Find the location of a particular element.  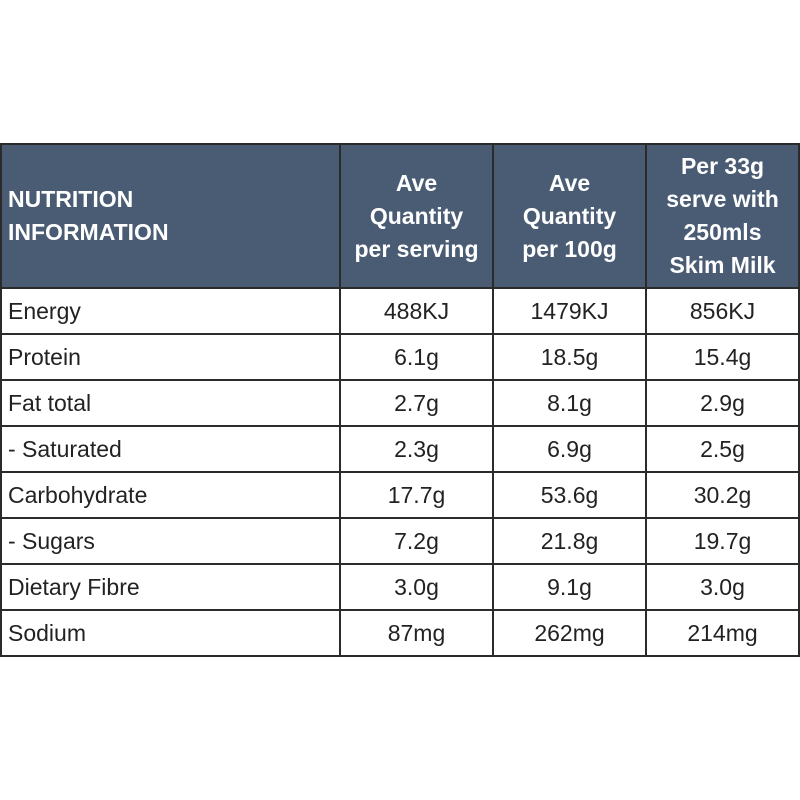

value-per-100g: 1479KJ is located at coordinates (569, 311).